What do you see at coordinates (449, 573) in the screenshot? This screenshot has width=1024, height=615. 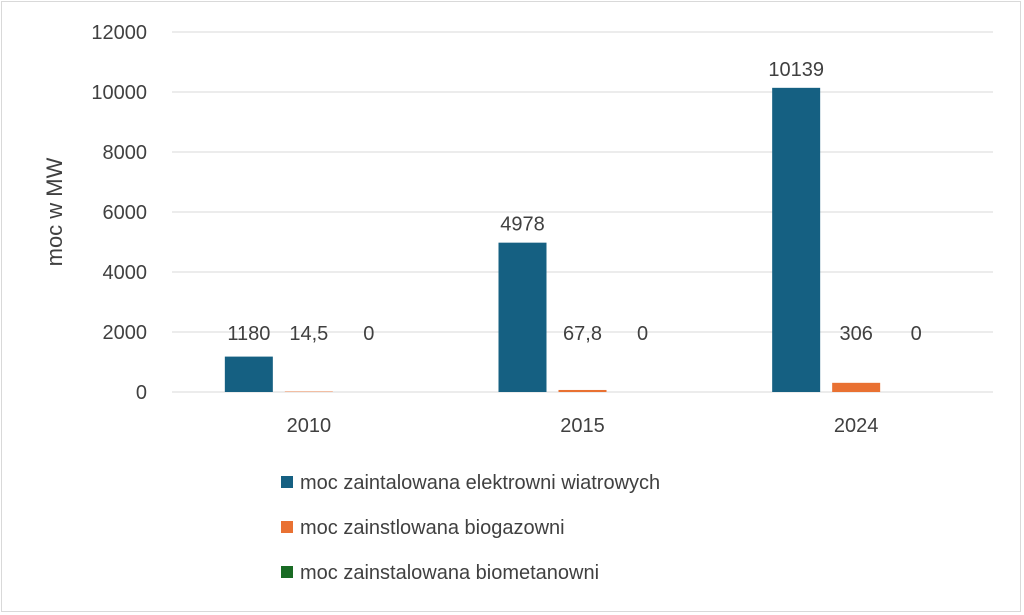 I see `legend-label: moc zainstalowana biometanowni` at bounding box center [449, 573].